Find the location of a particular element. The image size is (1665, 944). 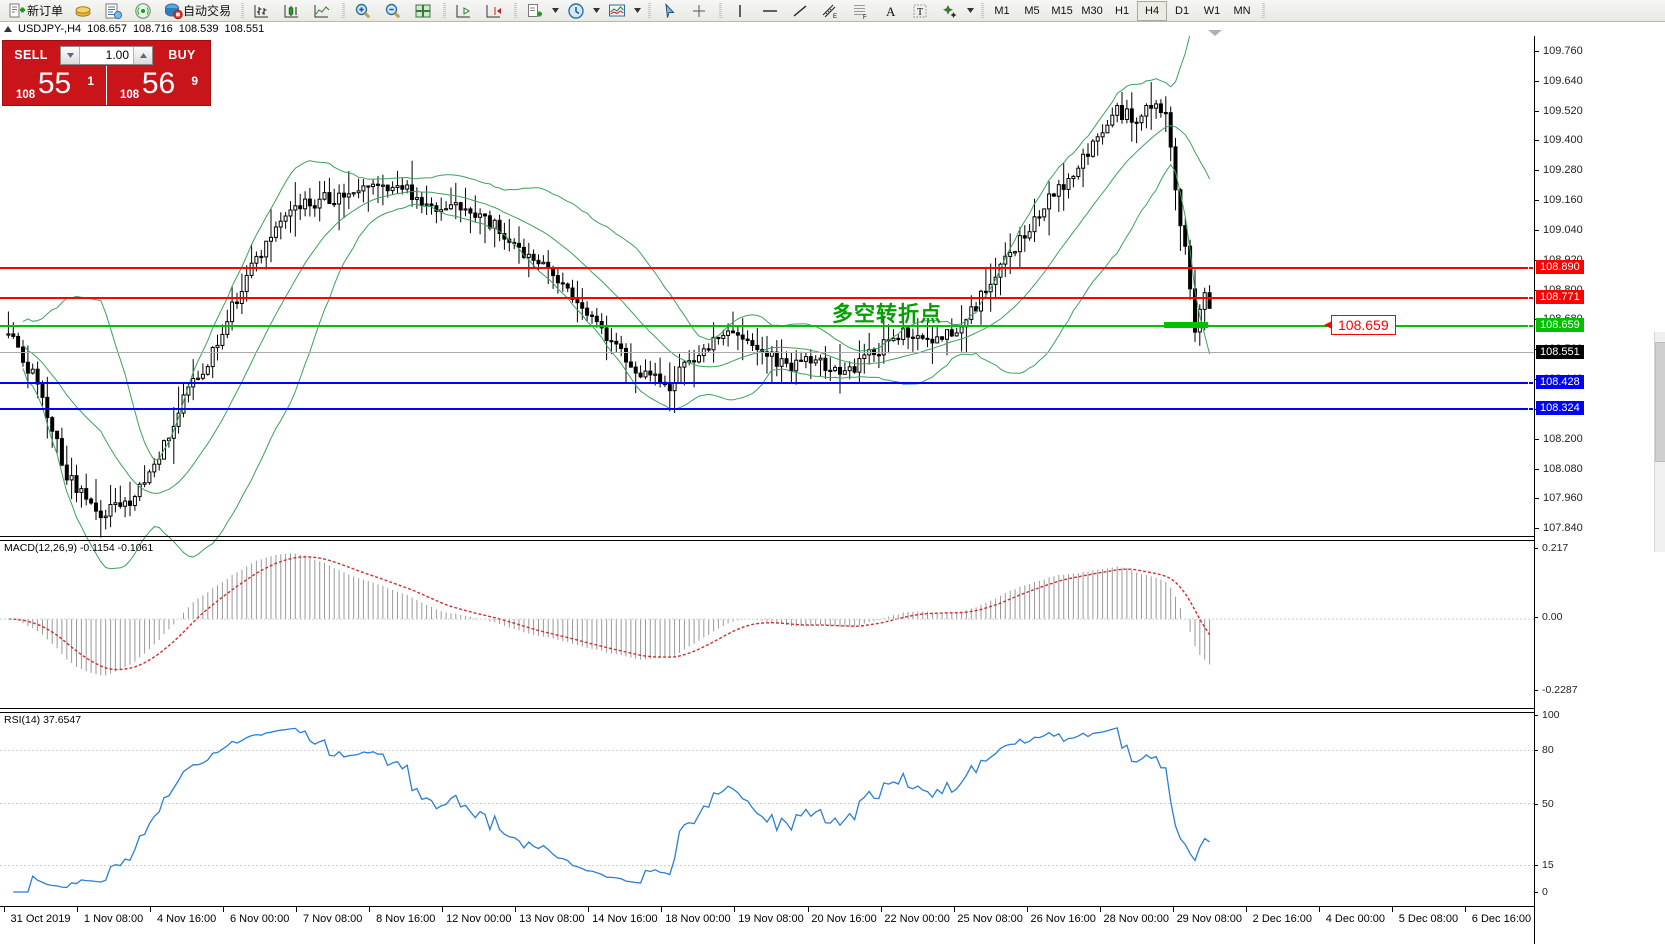

chart-scroll-handle is located at coordinates (1215, 33).